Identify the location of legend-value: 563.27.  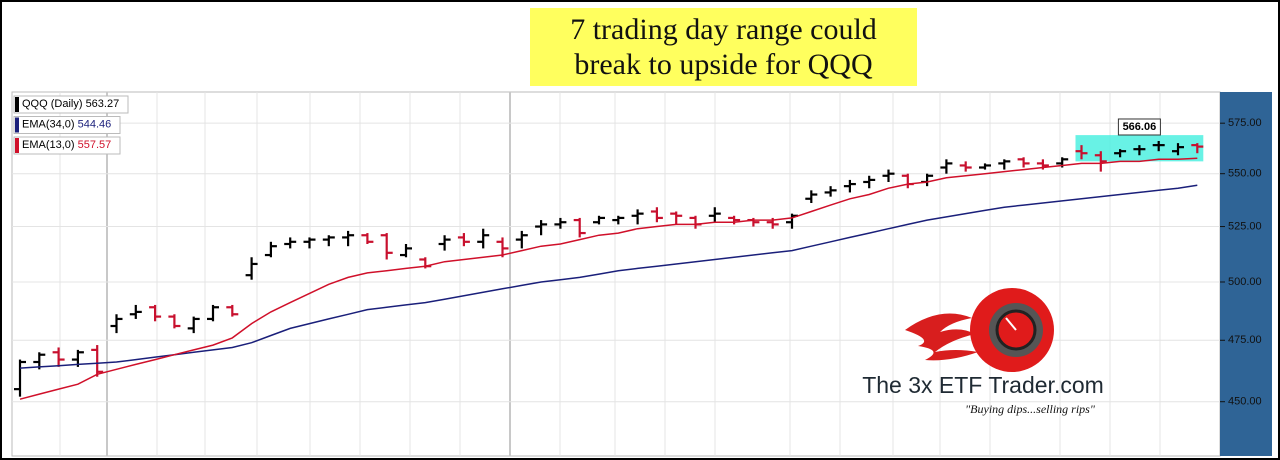
(103, 104).